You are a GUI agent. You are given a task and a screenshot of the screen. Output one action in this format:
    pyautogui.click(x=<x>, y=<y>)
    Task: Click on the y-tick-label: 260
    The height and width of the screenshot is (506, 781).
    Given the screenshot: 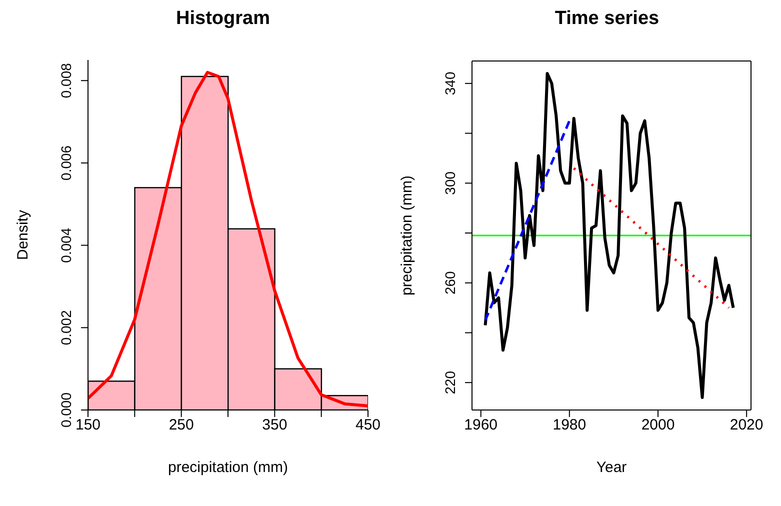 What is the action you would take?
    pyautogui.click(x=450, y=282)
    